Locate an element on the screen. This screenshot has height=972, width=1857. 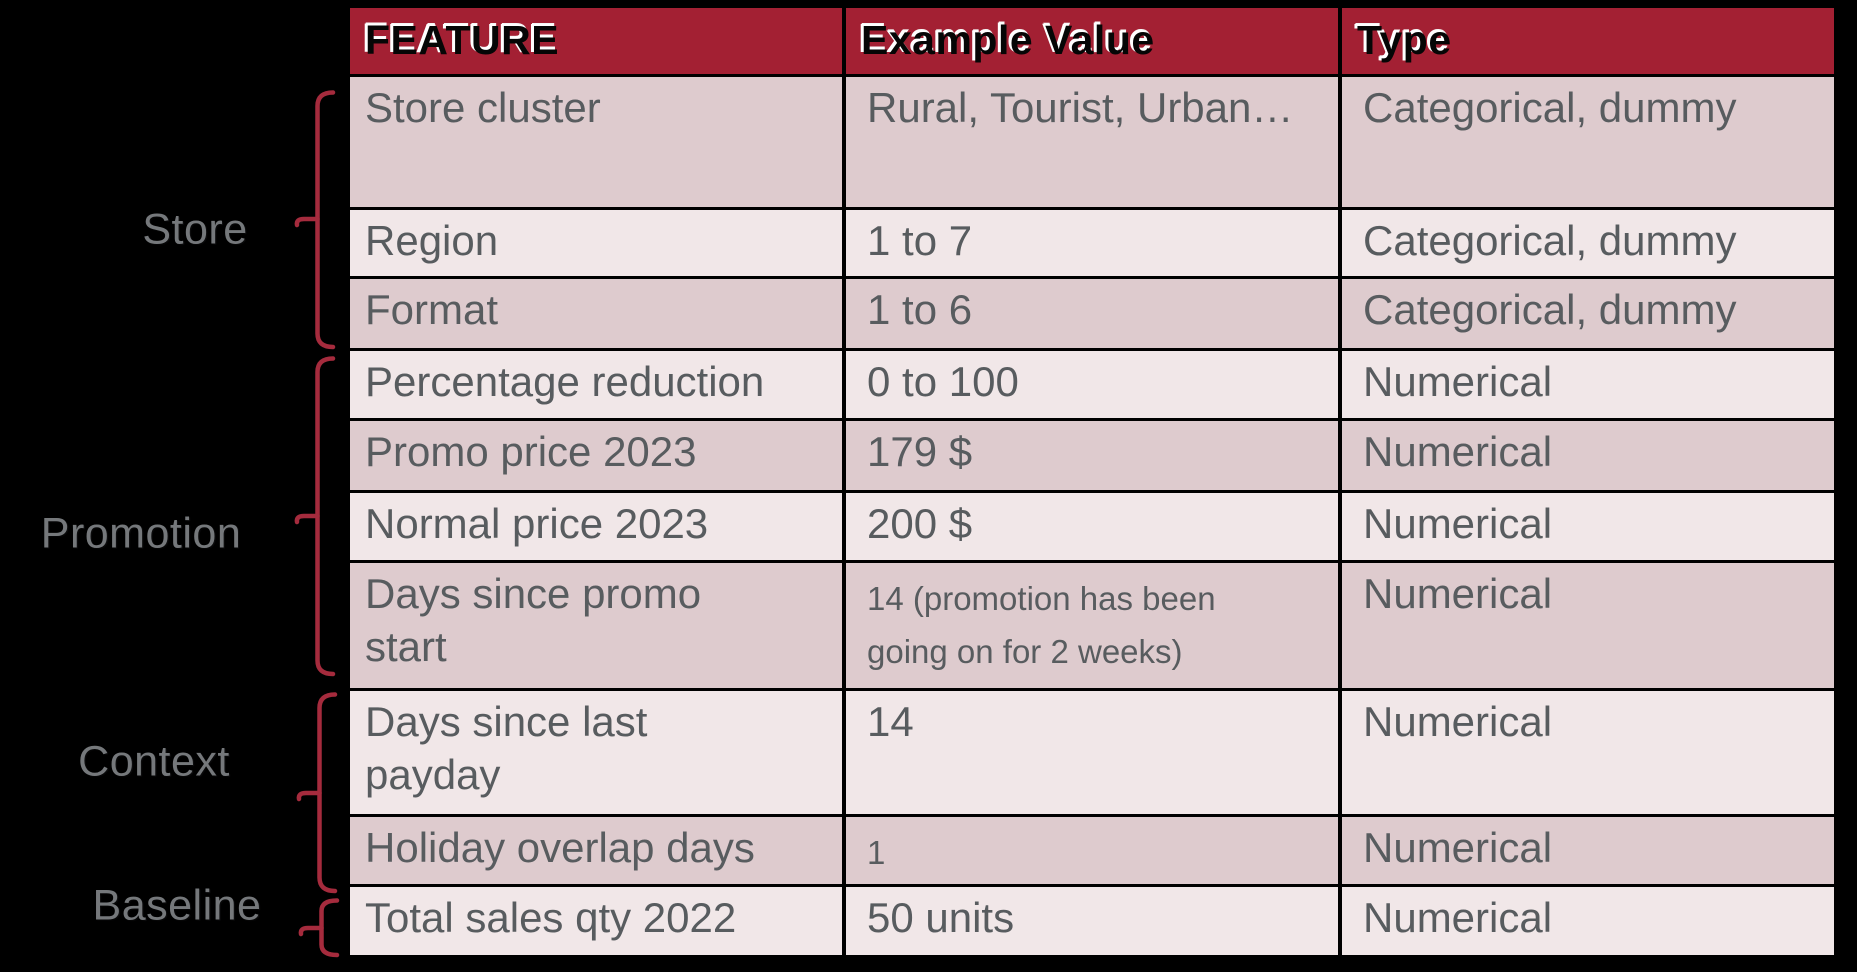
column-header-feature: FEATURE is located at coordinates (596, 41).